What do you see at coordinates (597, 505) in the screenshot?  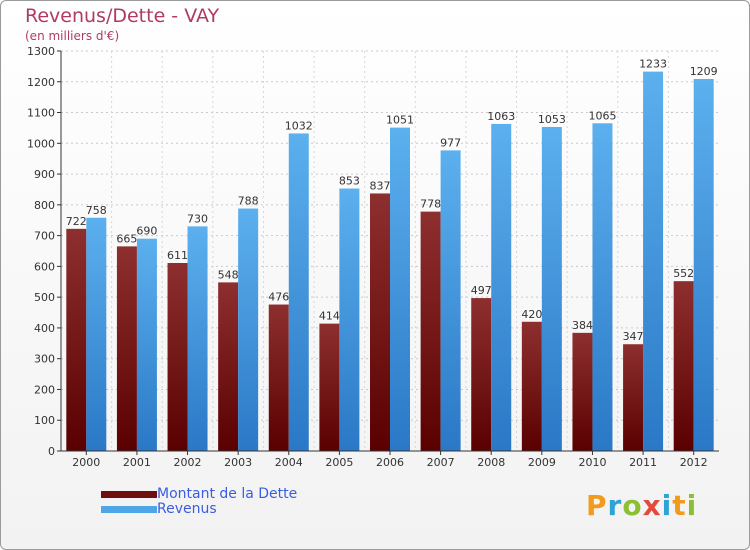 I see `logo-letter: P` at bounding box center [597, 505].